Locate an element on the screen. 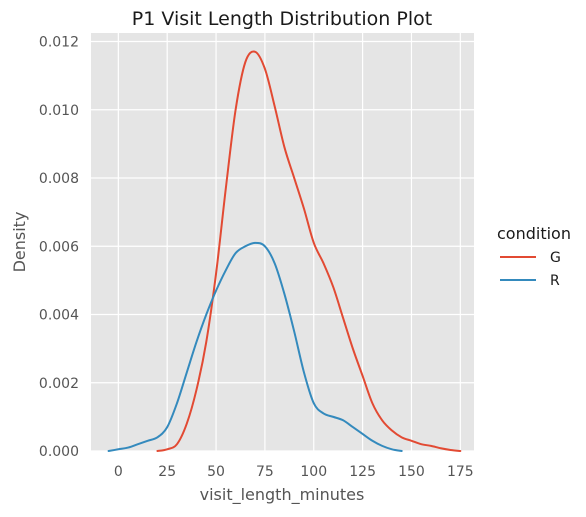 The image size is (586, 517). x-tick-label: 50 is located at coordinates (216, 472).